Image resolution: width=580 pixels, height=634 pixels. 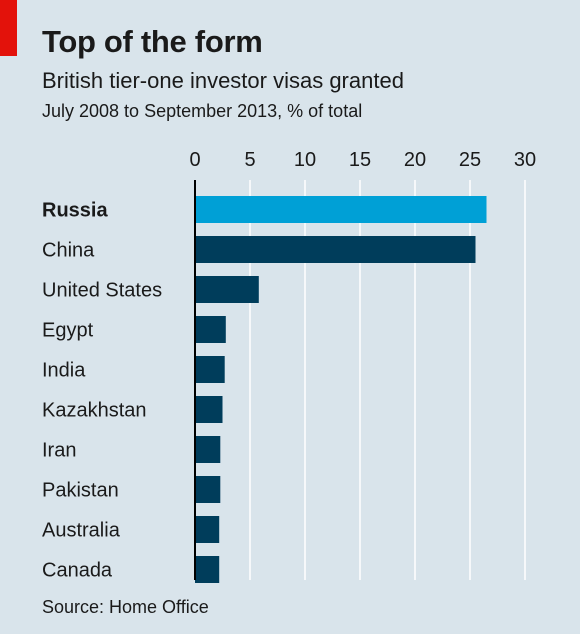 I want to click on category-label: Russia, so click(x=75, y=211).